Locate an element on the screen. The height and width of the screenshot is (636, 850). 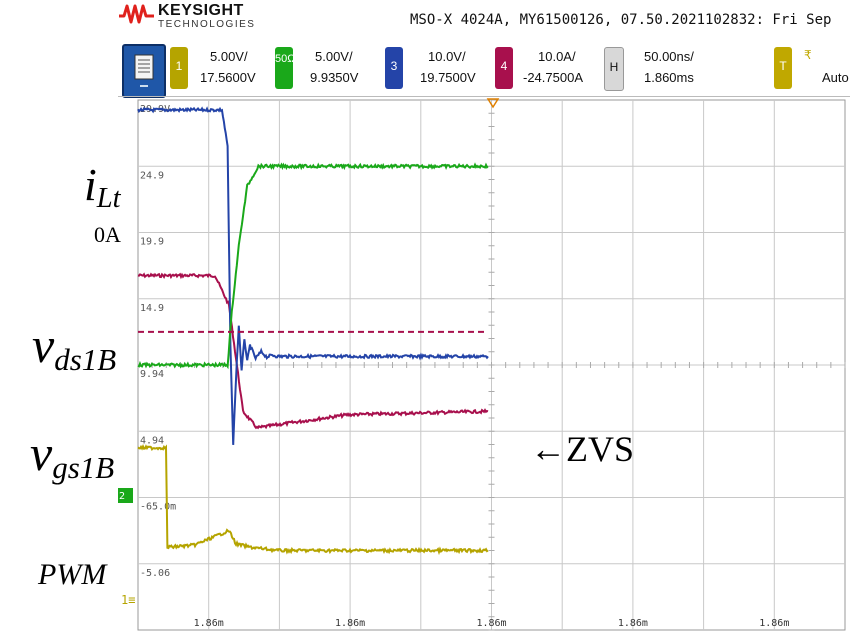
zvs-annotation: ←ZVS is located at coordinates (582, 449).